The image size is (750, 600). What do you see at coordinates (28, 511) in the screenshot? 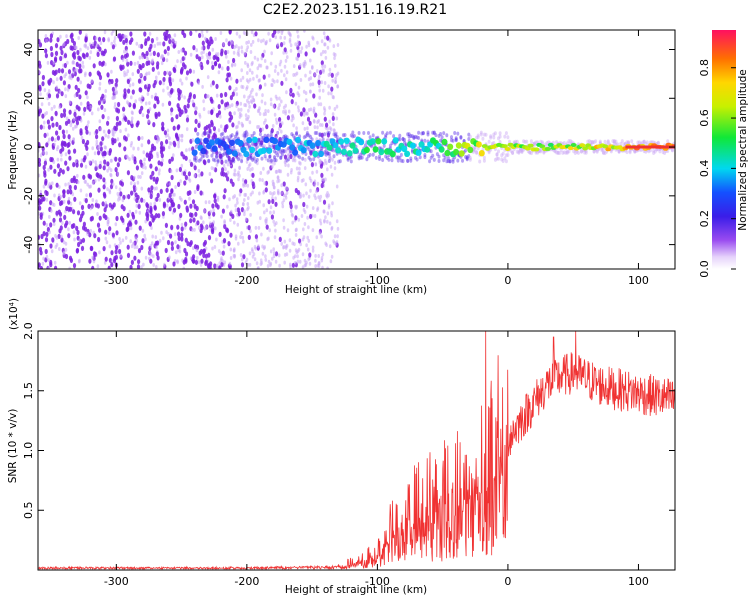
I see `y-tick-label: 0.5` at bounding box center [28, 511].